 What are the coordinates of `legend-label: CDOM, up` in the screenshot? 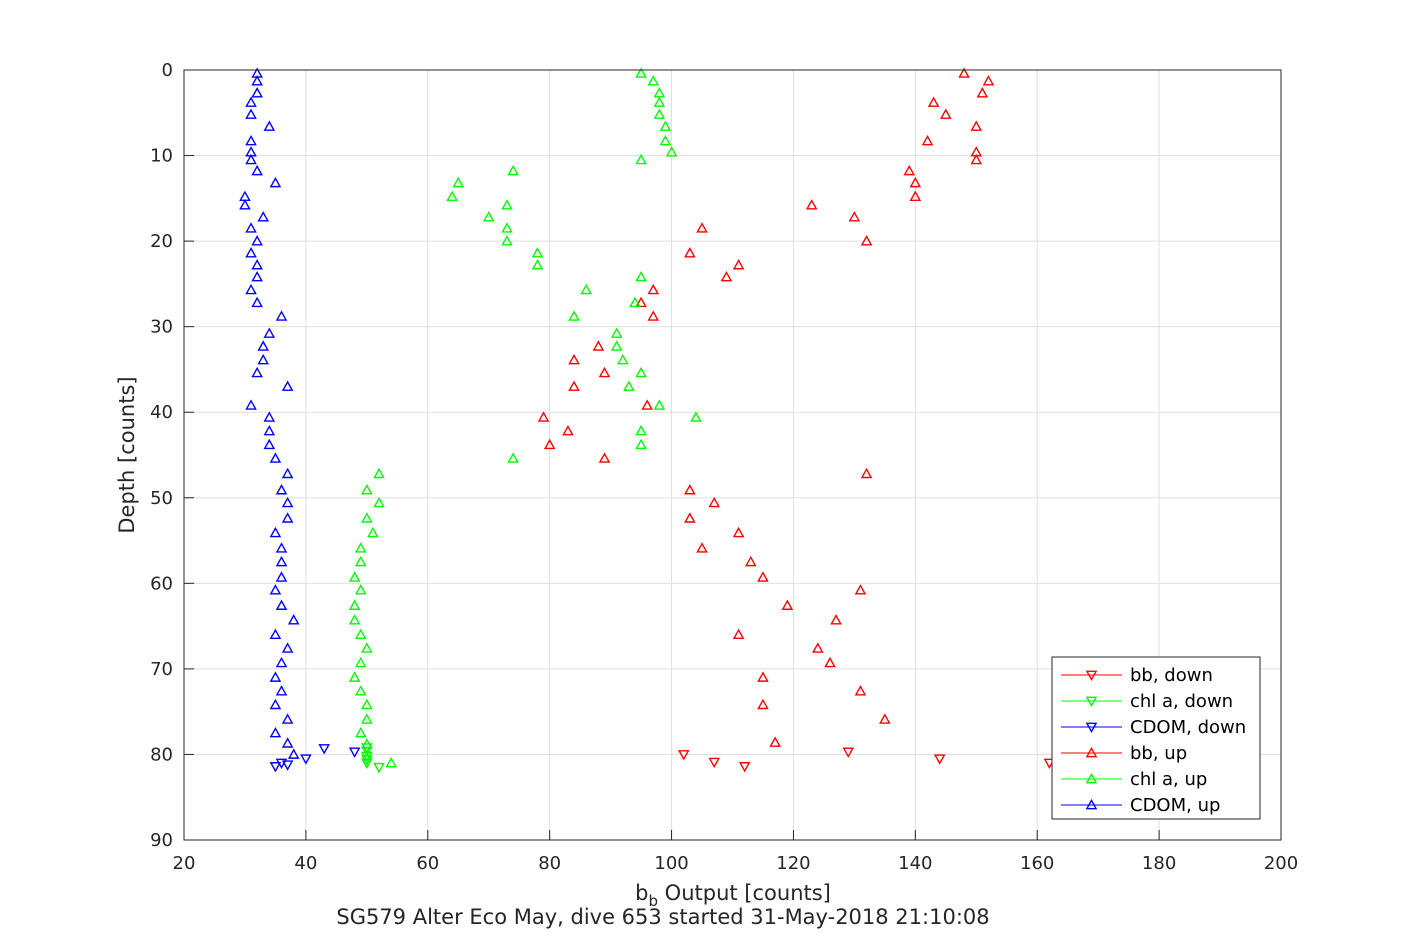 It's located at (1175, 805).